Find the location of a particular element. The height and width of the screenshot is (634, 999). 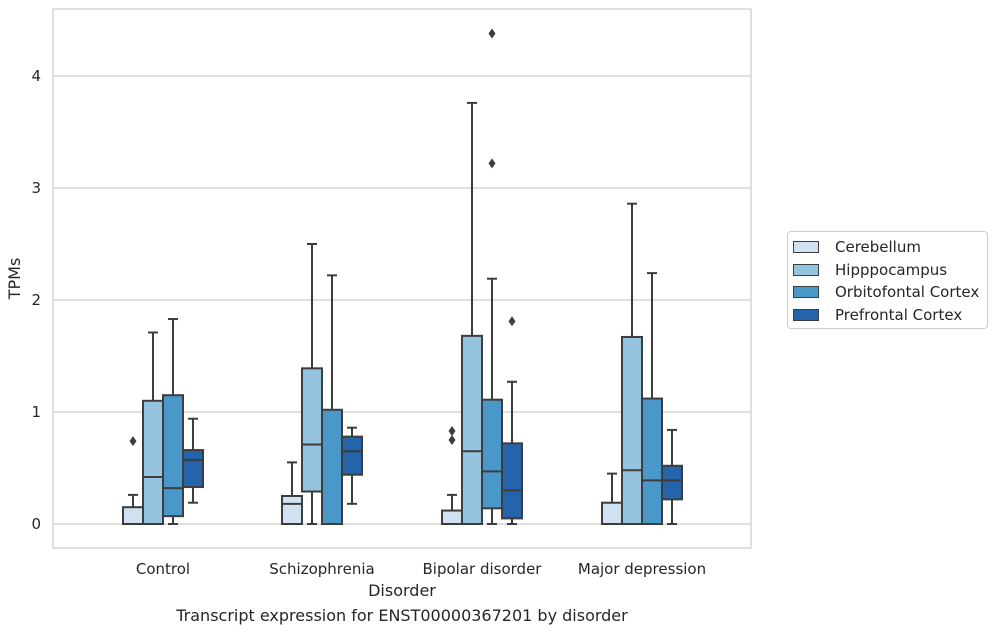

x-tick-label: Schizophrenia is located at coordinates (321, 569).